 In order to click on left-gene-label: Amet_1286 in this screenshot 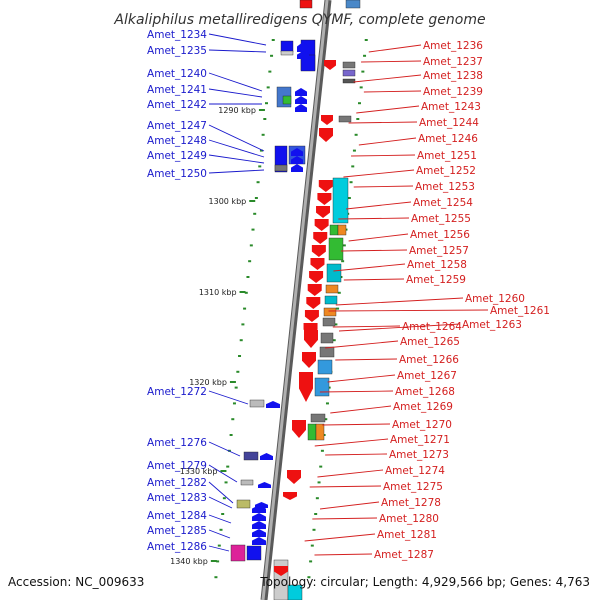, I will do `click(177, 547)`.